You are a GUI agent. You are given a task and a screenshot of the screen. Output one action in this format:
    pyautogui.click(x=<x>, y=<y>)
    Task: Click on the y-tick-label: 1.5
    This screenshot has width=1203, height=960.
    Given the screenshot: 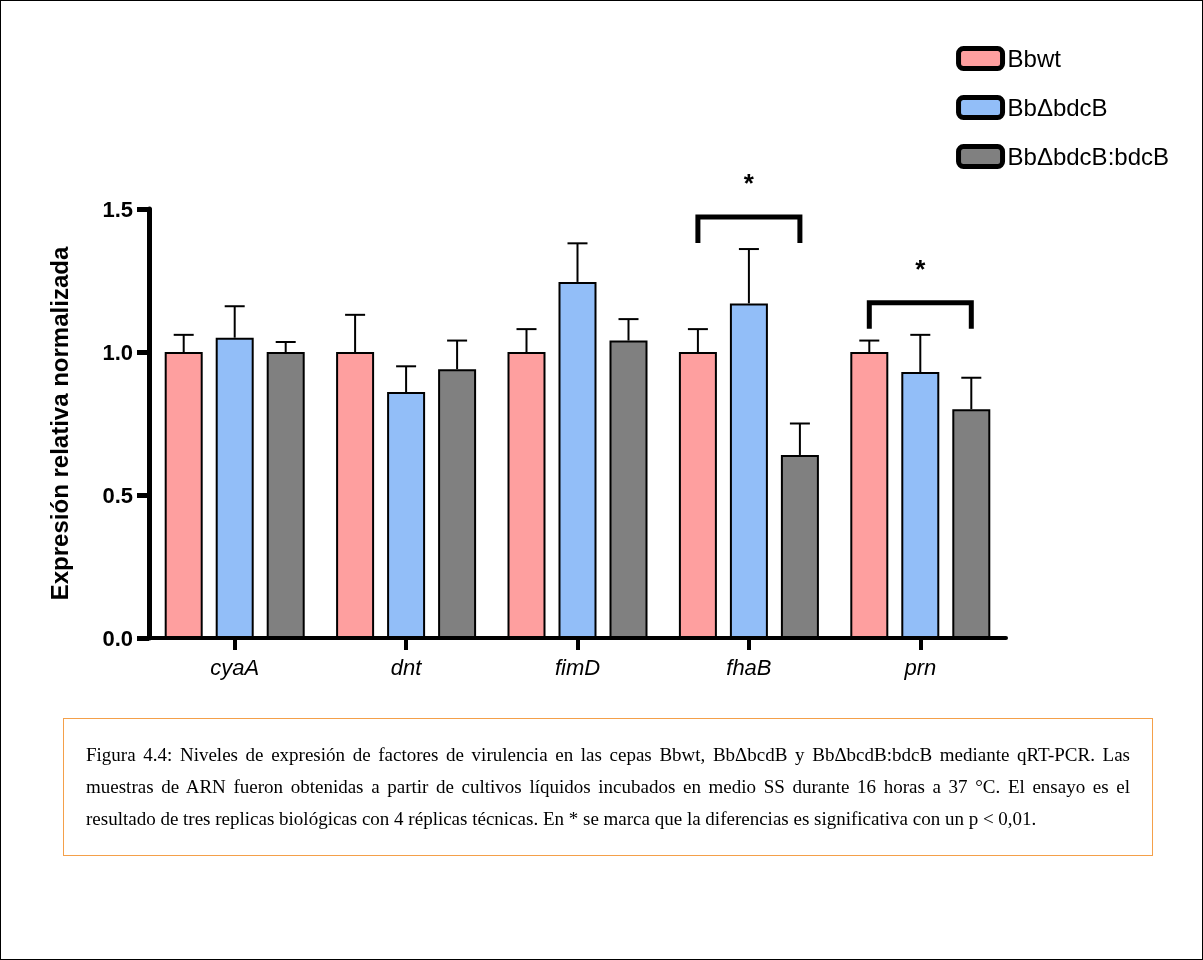 What is the action you would take?
    pyautogui.click(x=117, y=209)
    